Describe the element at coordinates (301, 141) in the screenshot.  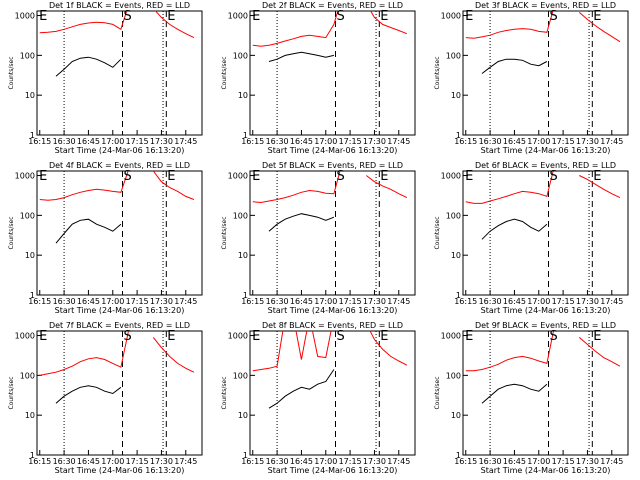
I see `x-tick-label: 16:45` at that location.